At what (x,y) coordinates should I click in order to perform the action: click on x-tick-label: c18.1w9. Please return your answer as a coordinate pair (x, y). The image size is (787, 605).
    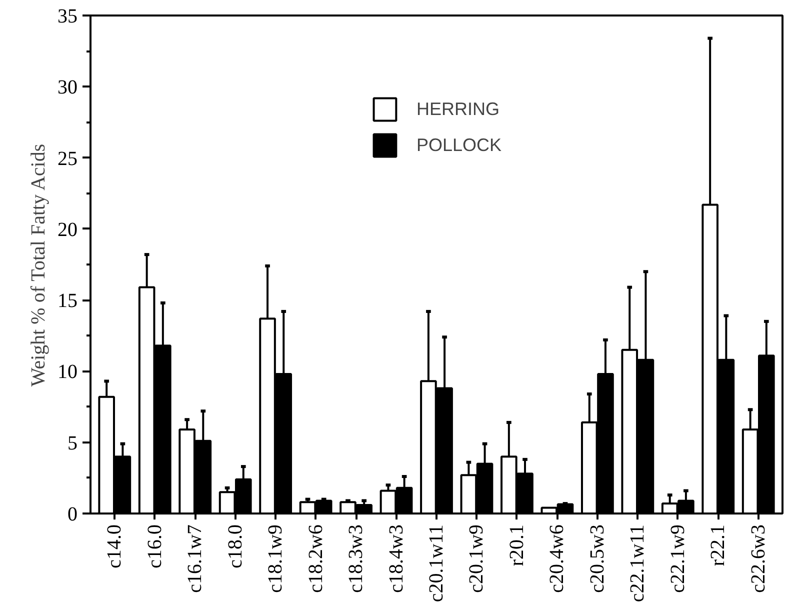
    Looking at the image, I should click on (275, 558).